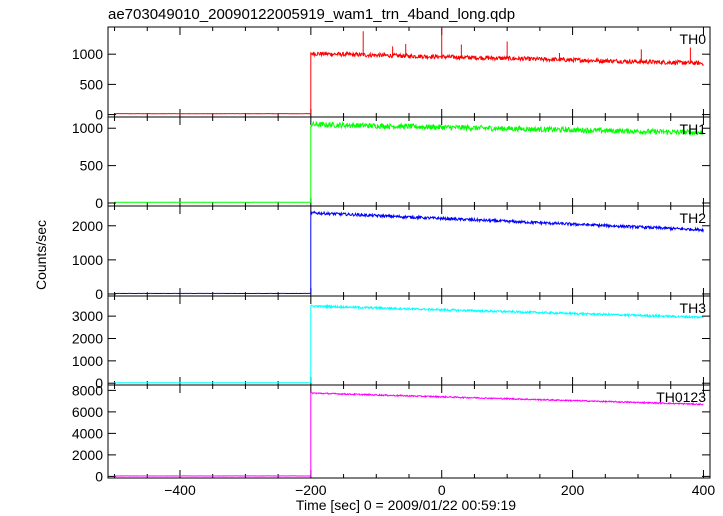 This screenshot has height=516, width=723. Describe the element at coordinates (41, 255) in the screenshot. I see `y-axis-label: Counts/sec` at that location.